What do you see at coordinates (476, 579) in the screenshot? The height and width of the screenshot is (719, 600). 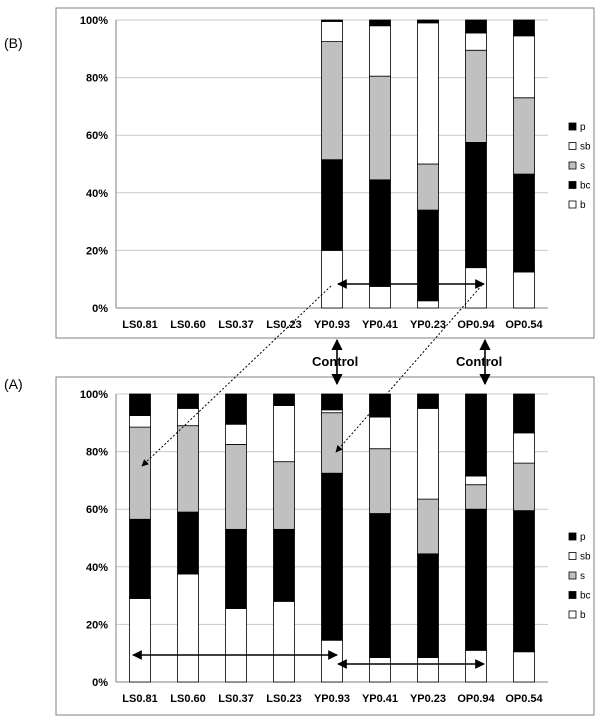 I see `a-bar-bc-OP0.94` at bounding box center [476, 579].